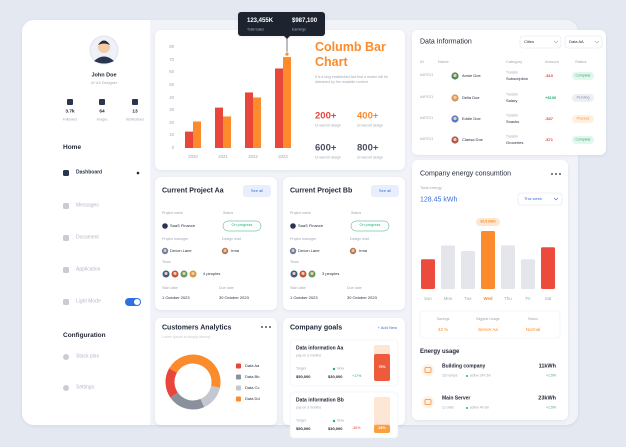  Describe the element at coordinates (443, 319) in the screenshot. I see `summary-label: Savings` at that location.